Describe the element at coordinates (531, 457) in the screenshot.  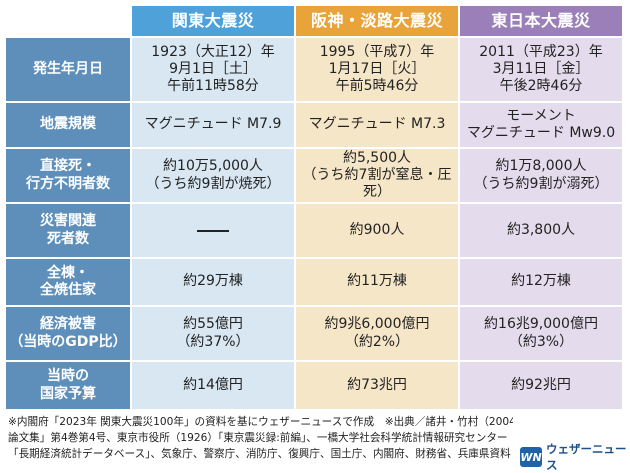
I see `weathernews-logo-icon: WN` at that location.